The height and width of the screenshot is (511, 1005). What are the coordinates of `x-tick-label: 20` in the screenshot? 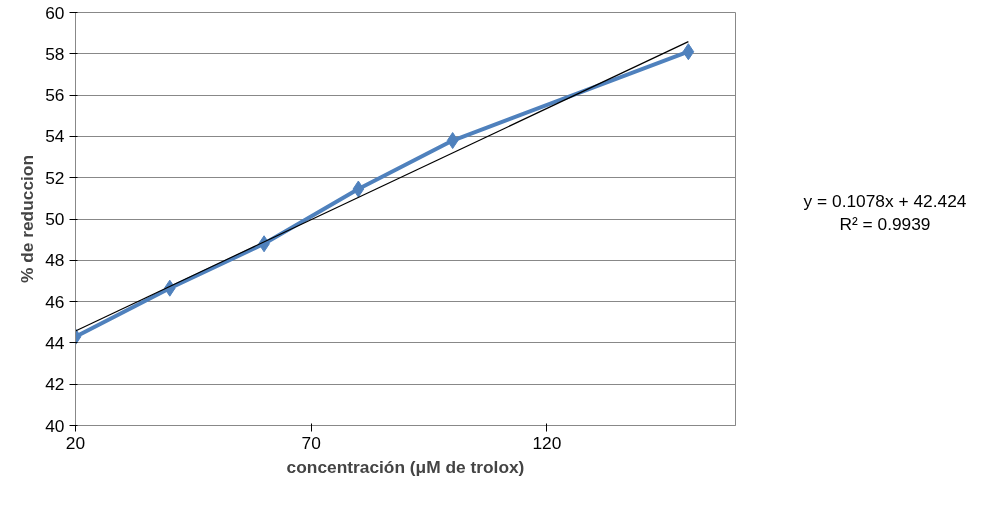 It's located at (75, 442).